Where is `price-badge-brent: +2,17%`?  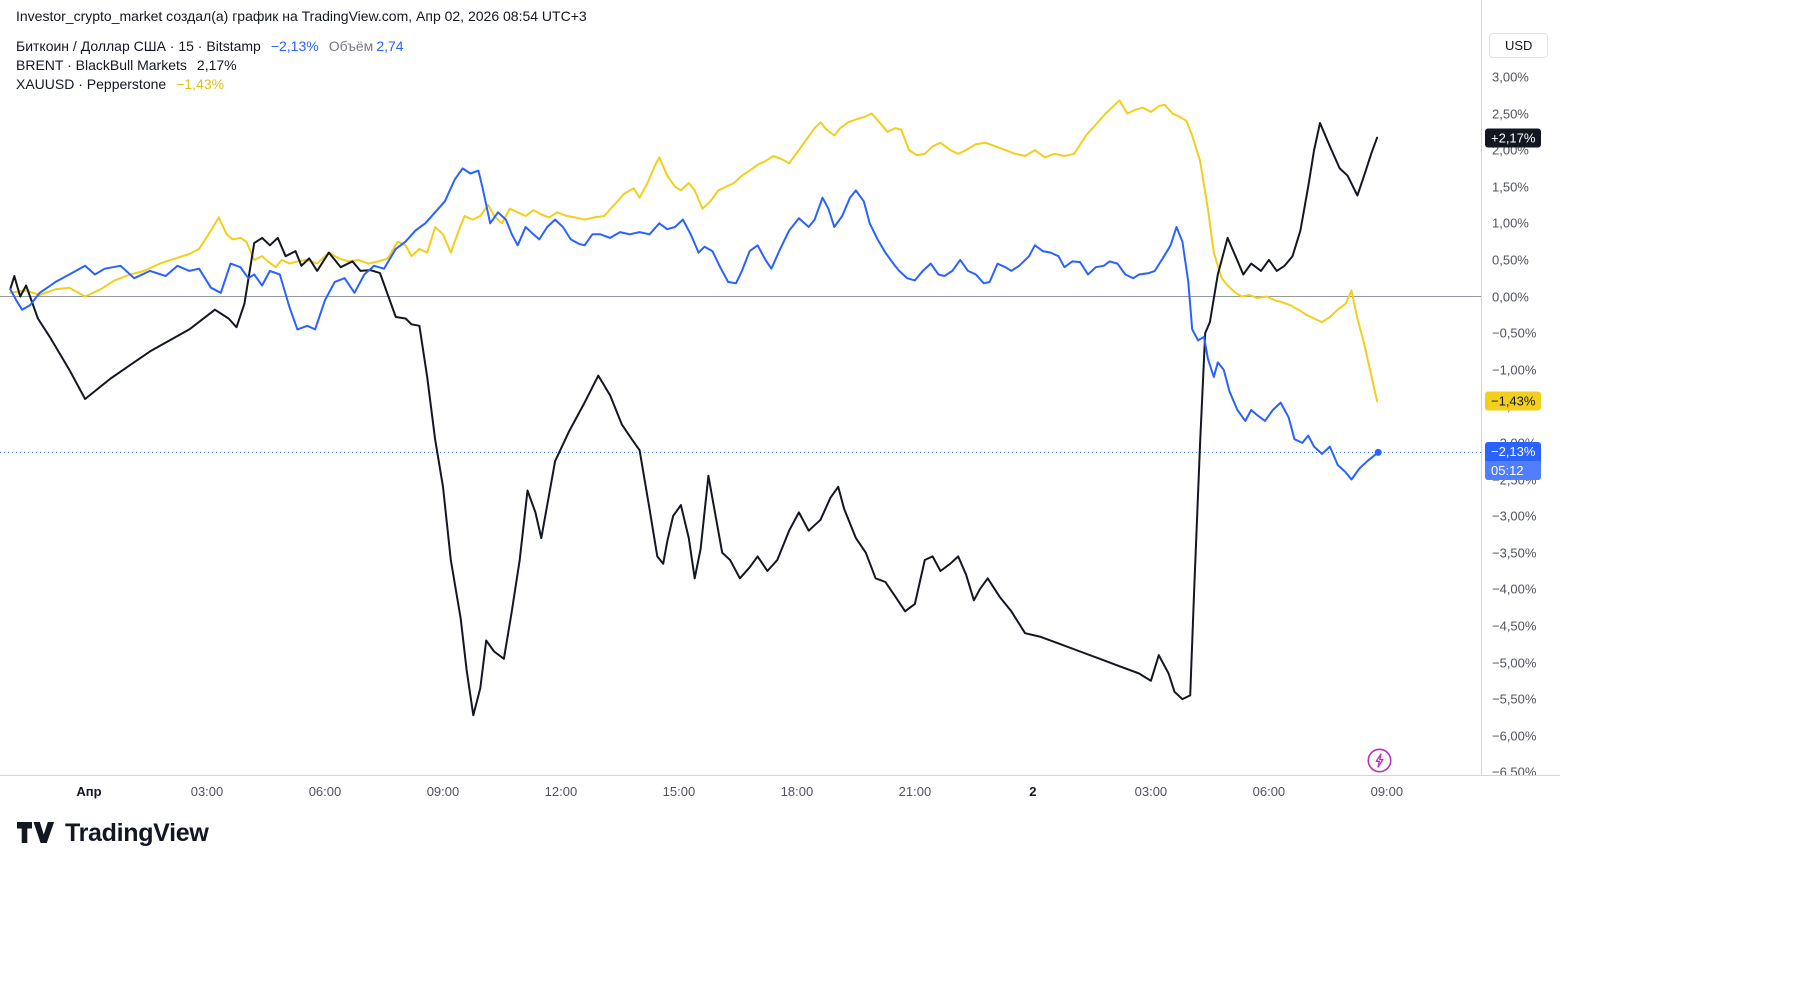
price-badge-brent: +2,17% is located at coordinates (1513, 138).